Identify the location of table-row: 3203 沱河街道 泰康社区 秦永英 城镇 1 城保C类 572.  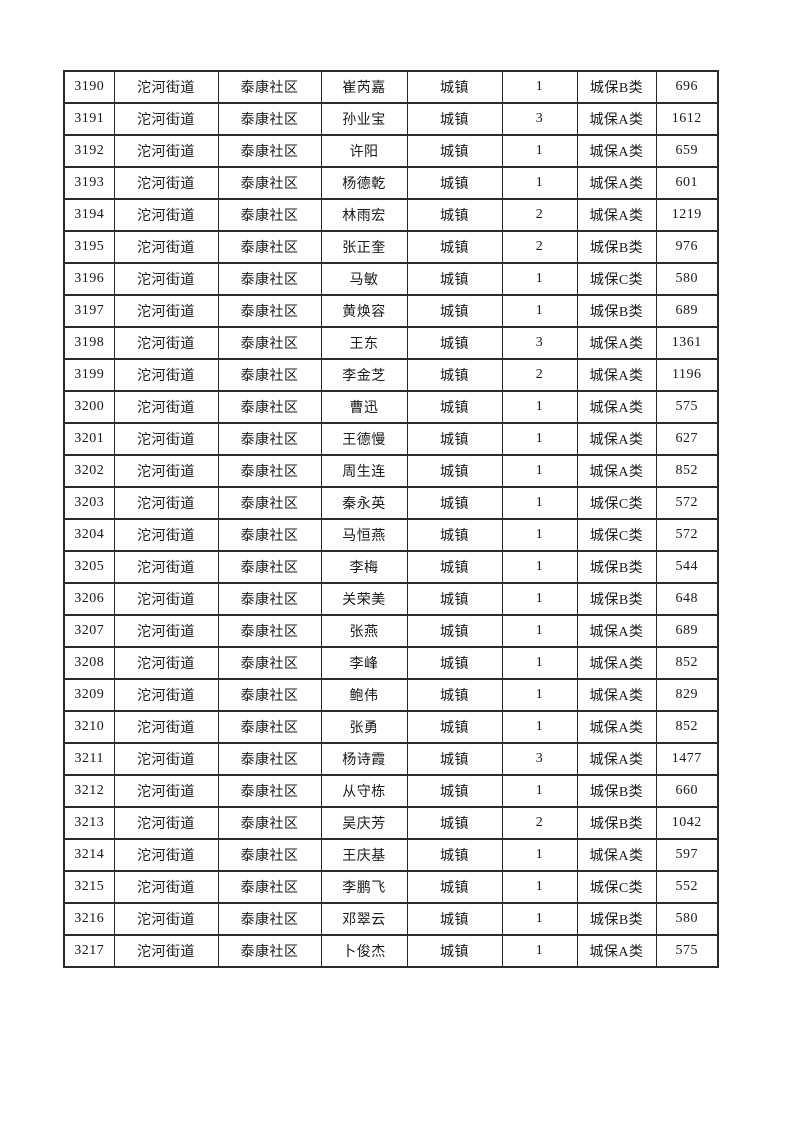
(391, 503).